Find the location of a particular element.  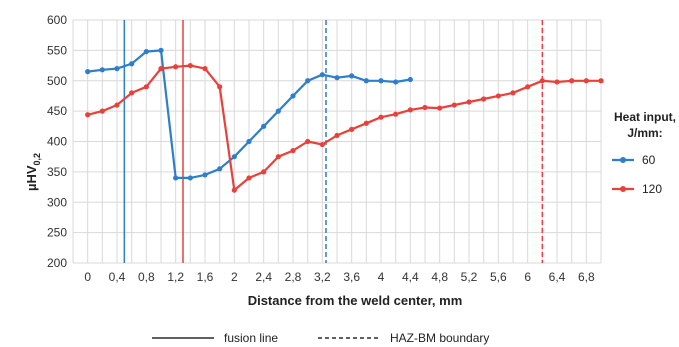

legend-label-60: 60 is located at coordinates (649, 160).